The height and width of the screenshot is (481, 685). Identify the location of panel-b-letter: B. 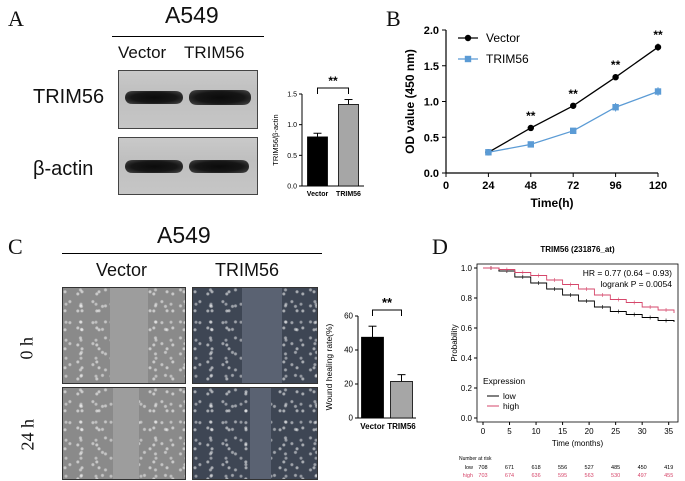
(393, 18).